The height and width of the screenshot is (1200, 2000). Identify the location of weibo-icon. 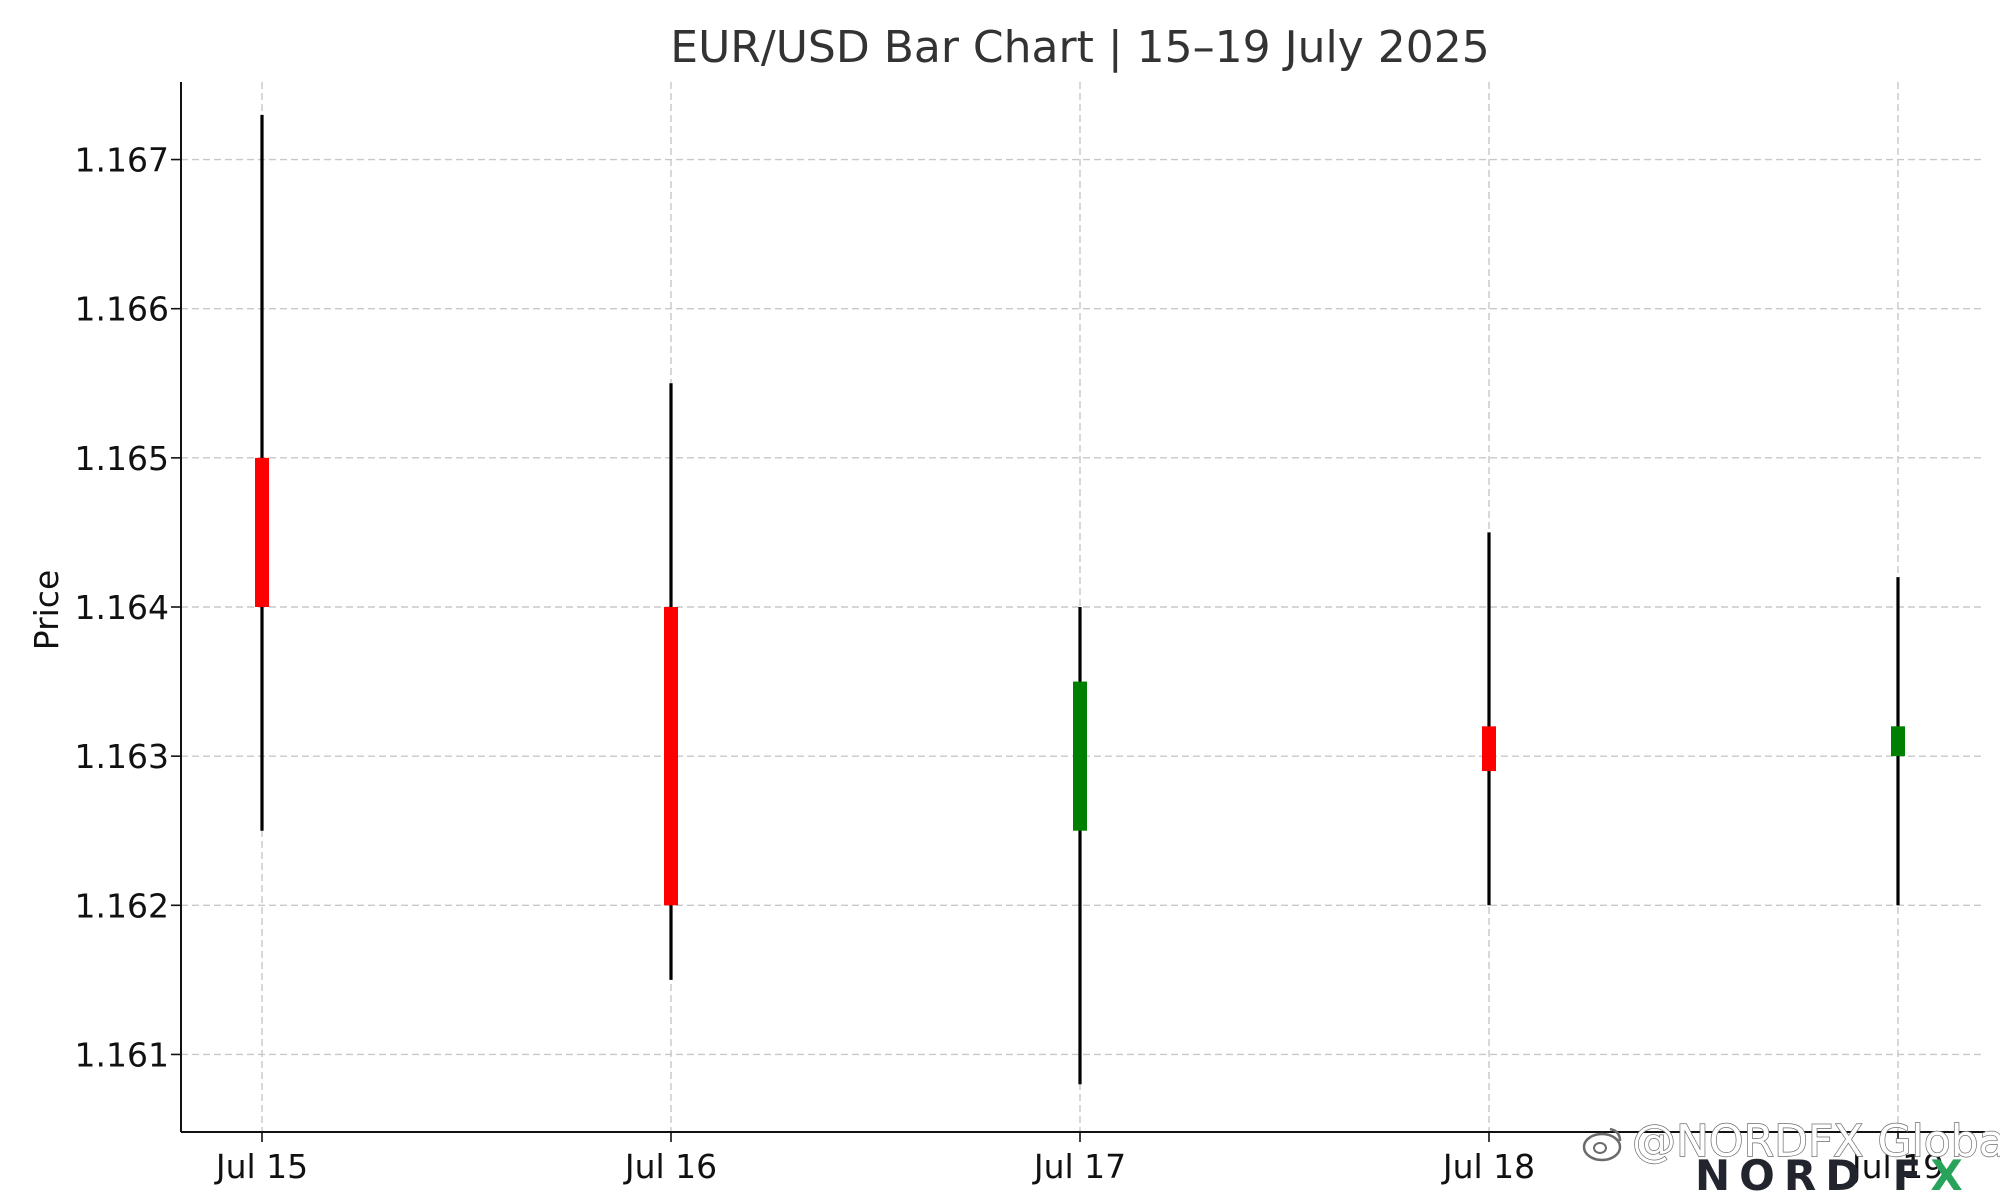
(1602, 1144).